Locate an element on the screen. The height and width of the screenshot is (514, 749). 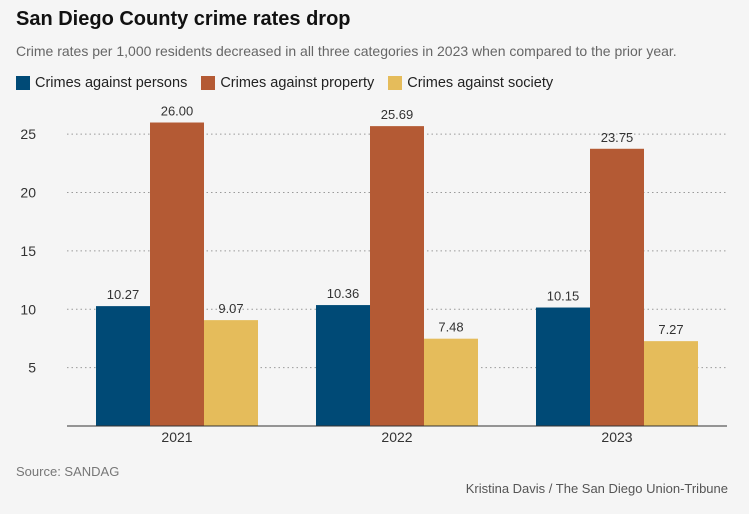
legend-swatch-persons is located at coordinates (23, 83).